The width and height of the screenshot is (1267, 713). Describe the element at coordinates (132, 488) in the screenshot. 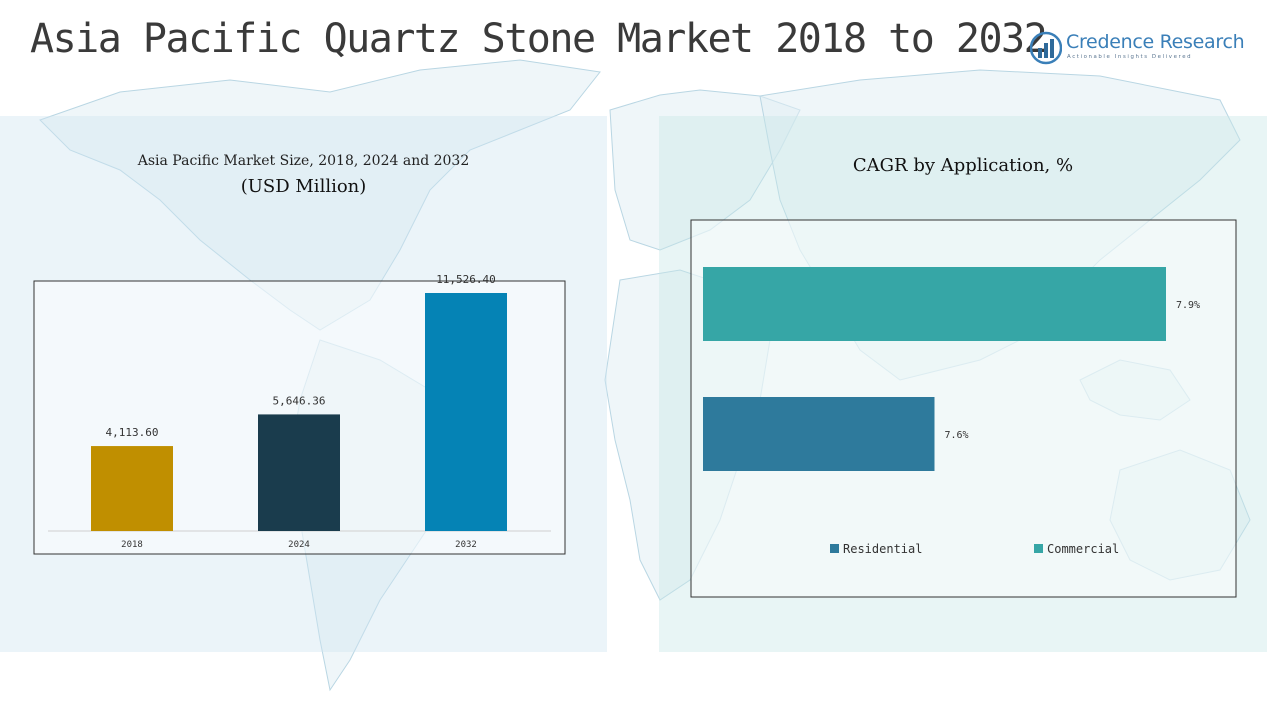

I see `bar-2018` at that location.